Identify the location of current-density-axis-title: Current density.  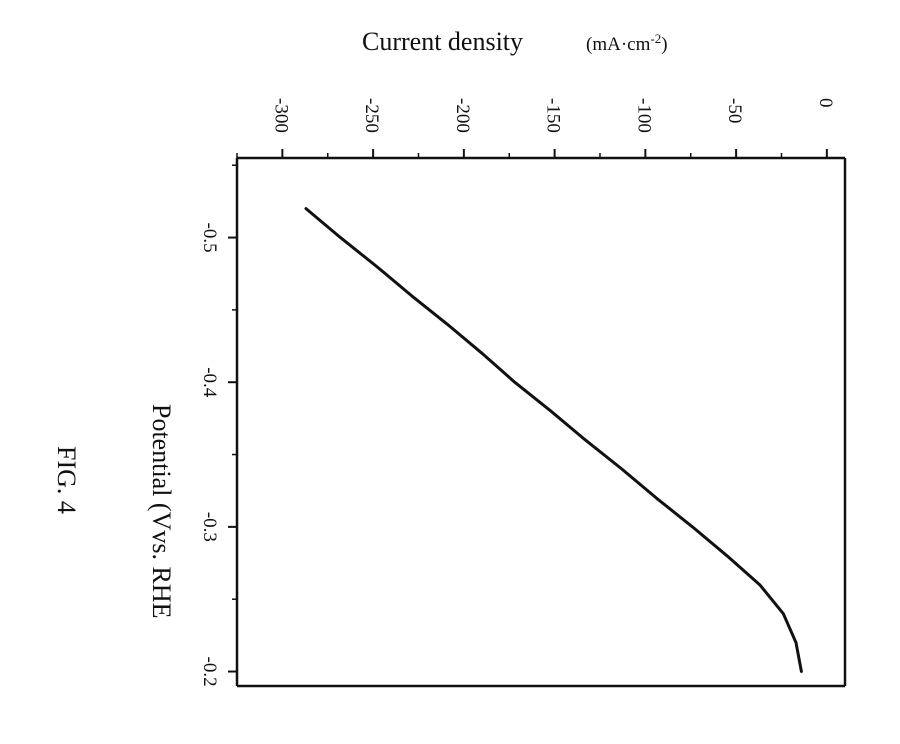
(442, 41).